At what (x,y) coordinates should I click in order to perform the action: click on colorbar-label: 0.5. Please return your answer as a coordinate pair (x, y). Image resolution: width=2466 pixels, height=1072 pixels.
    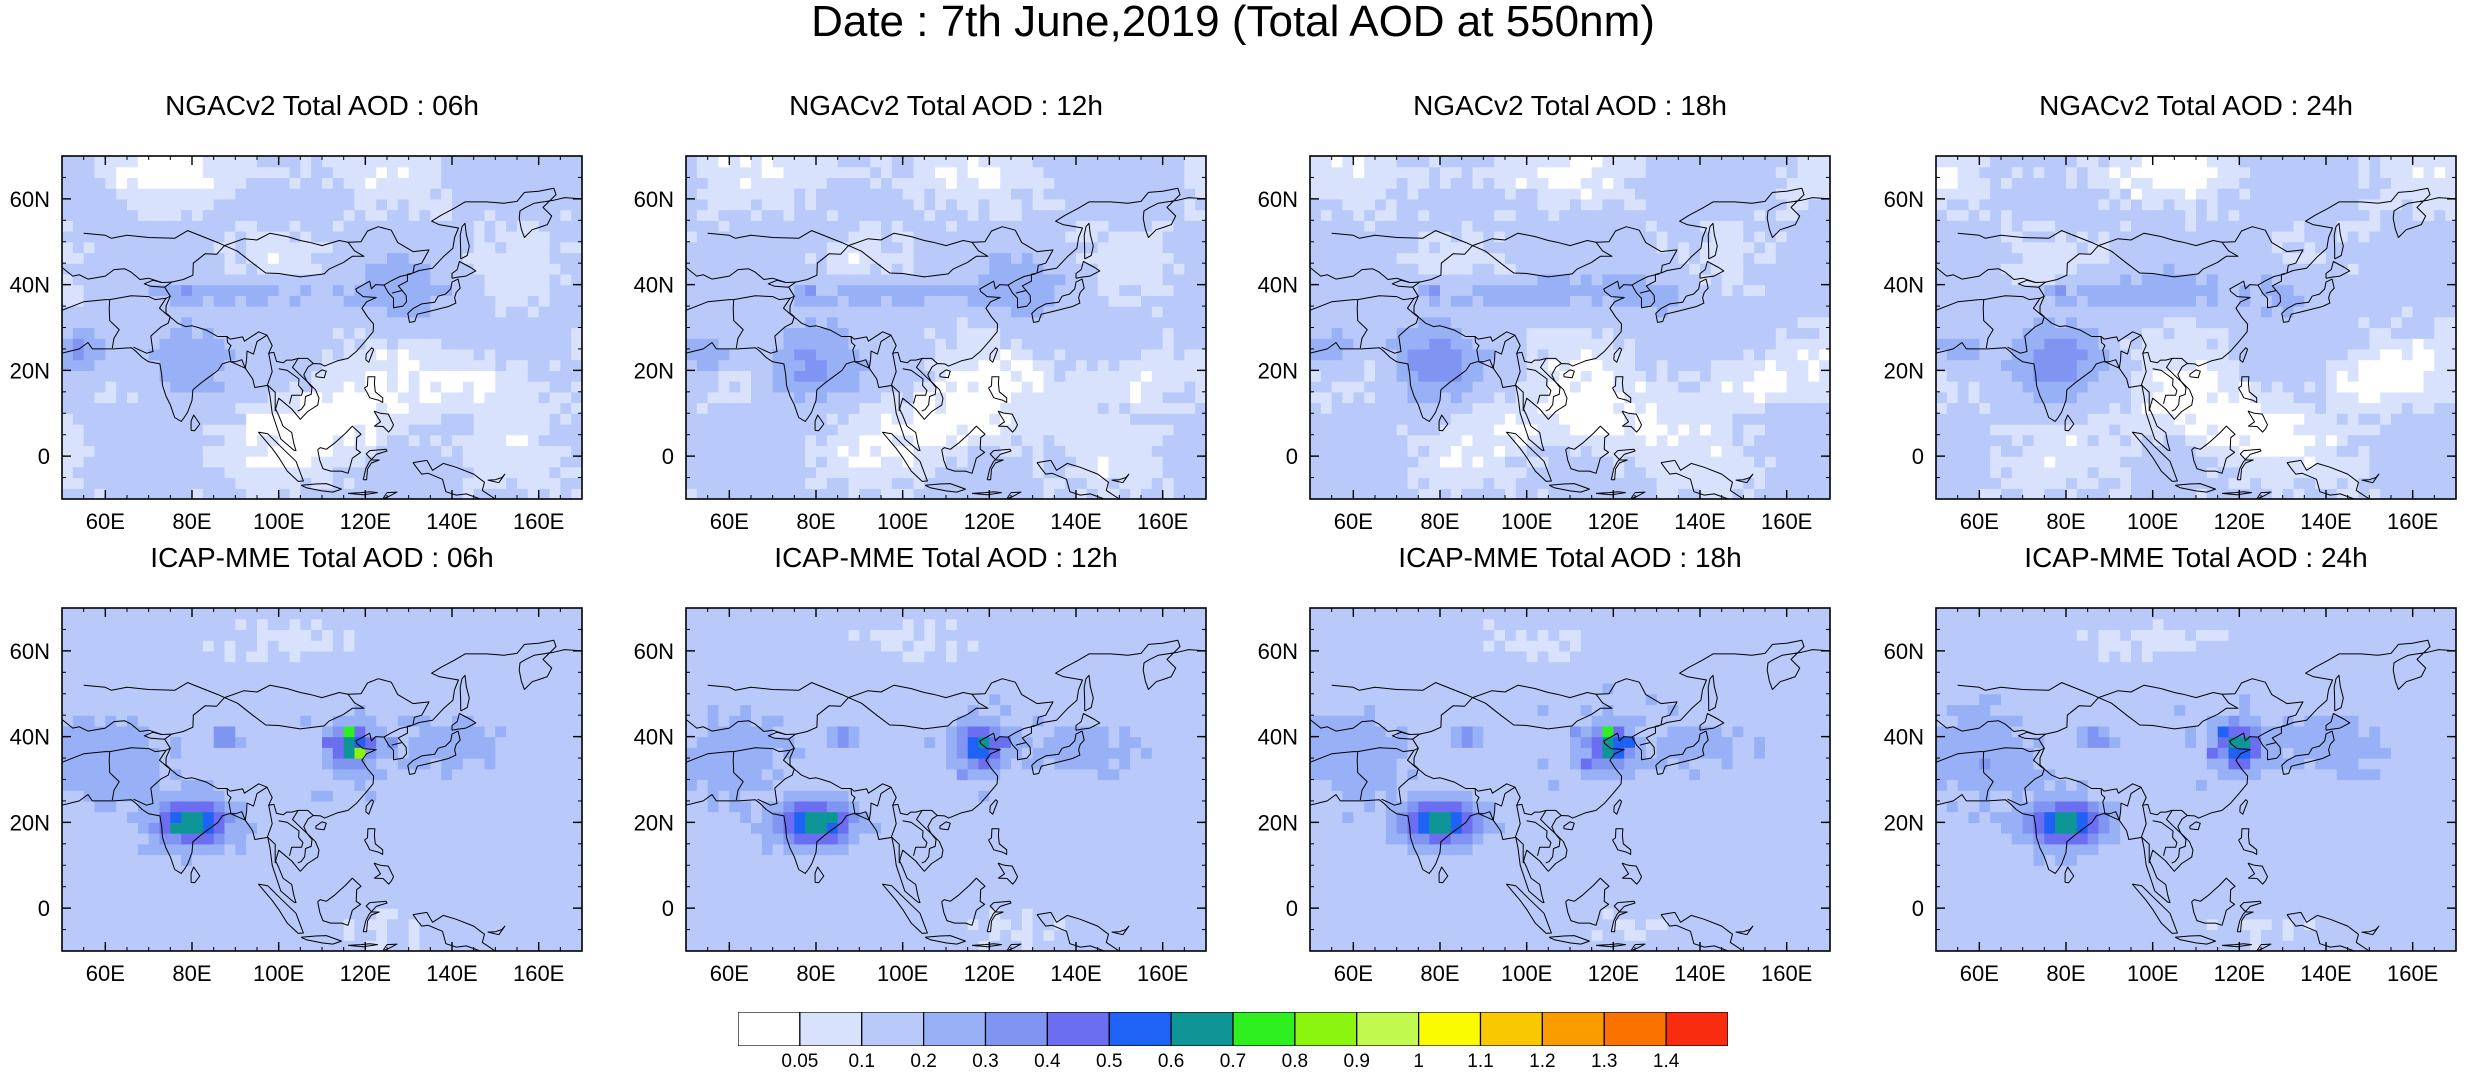
    Looking at the image, I should click on (1109, 1061).